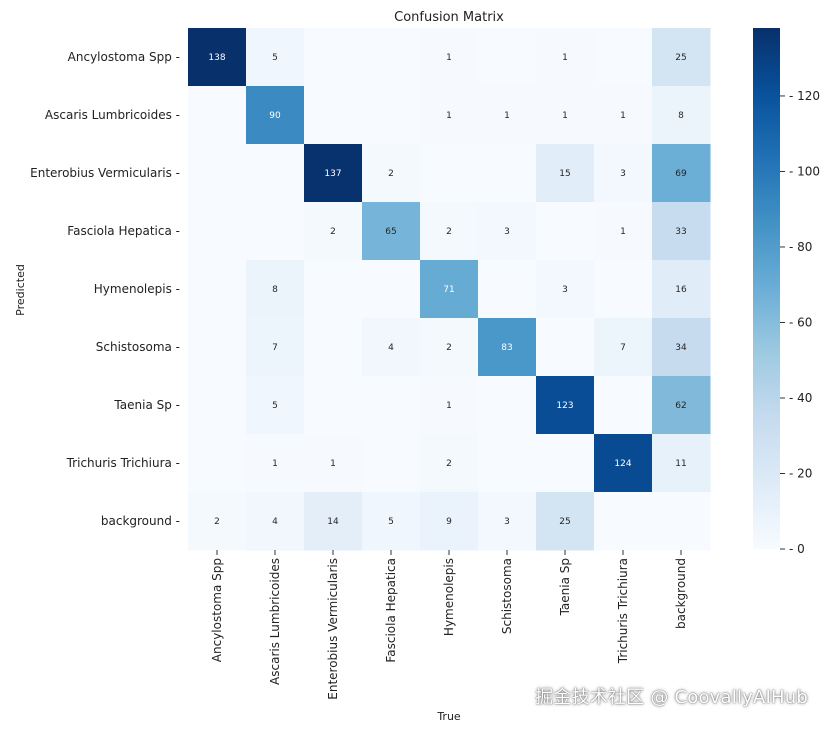  I want to click on cell-value-label: 8, so click(681, 116).